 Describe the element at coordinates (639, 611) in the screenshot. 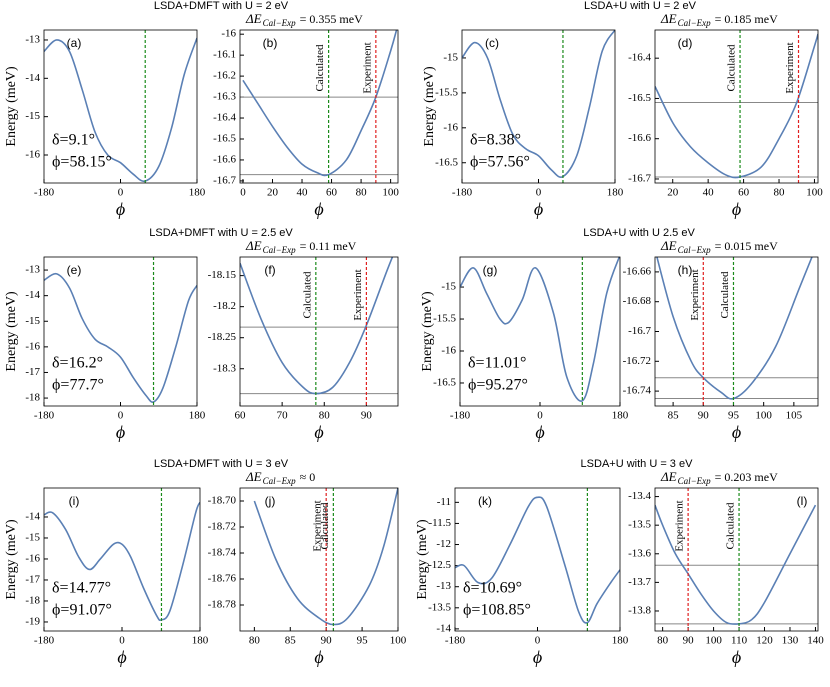

I see `y-tick-label: -13.8` at that location.